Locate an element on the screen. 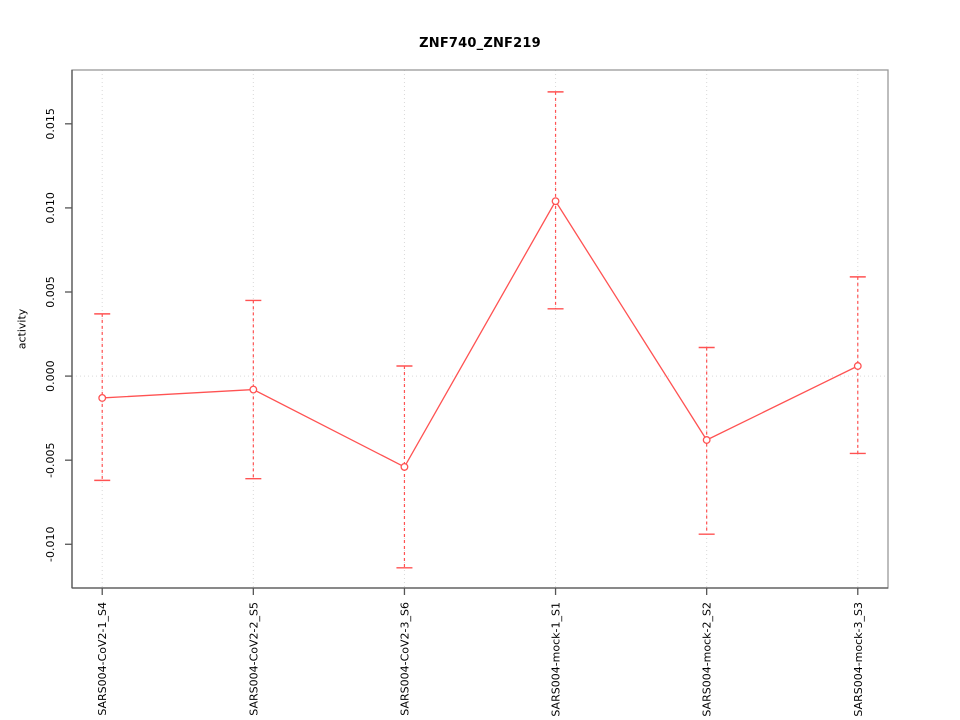  x-category-label: SARS004-CoV2-3_S6 is located at coordinates (404, 659).